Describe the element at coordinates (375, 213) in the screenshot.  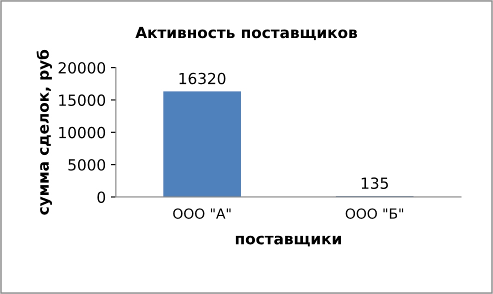
I see `x-tick-label: ООО "Б"` at that location.